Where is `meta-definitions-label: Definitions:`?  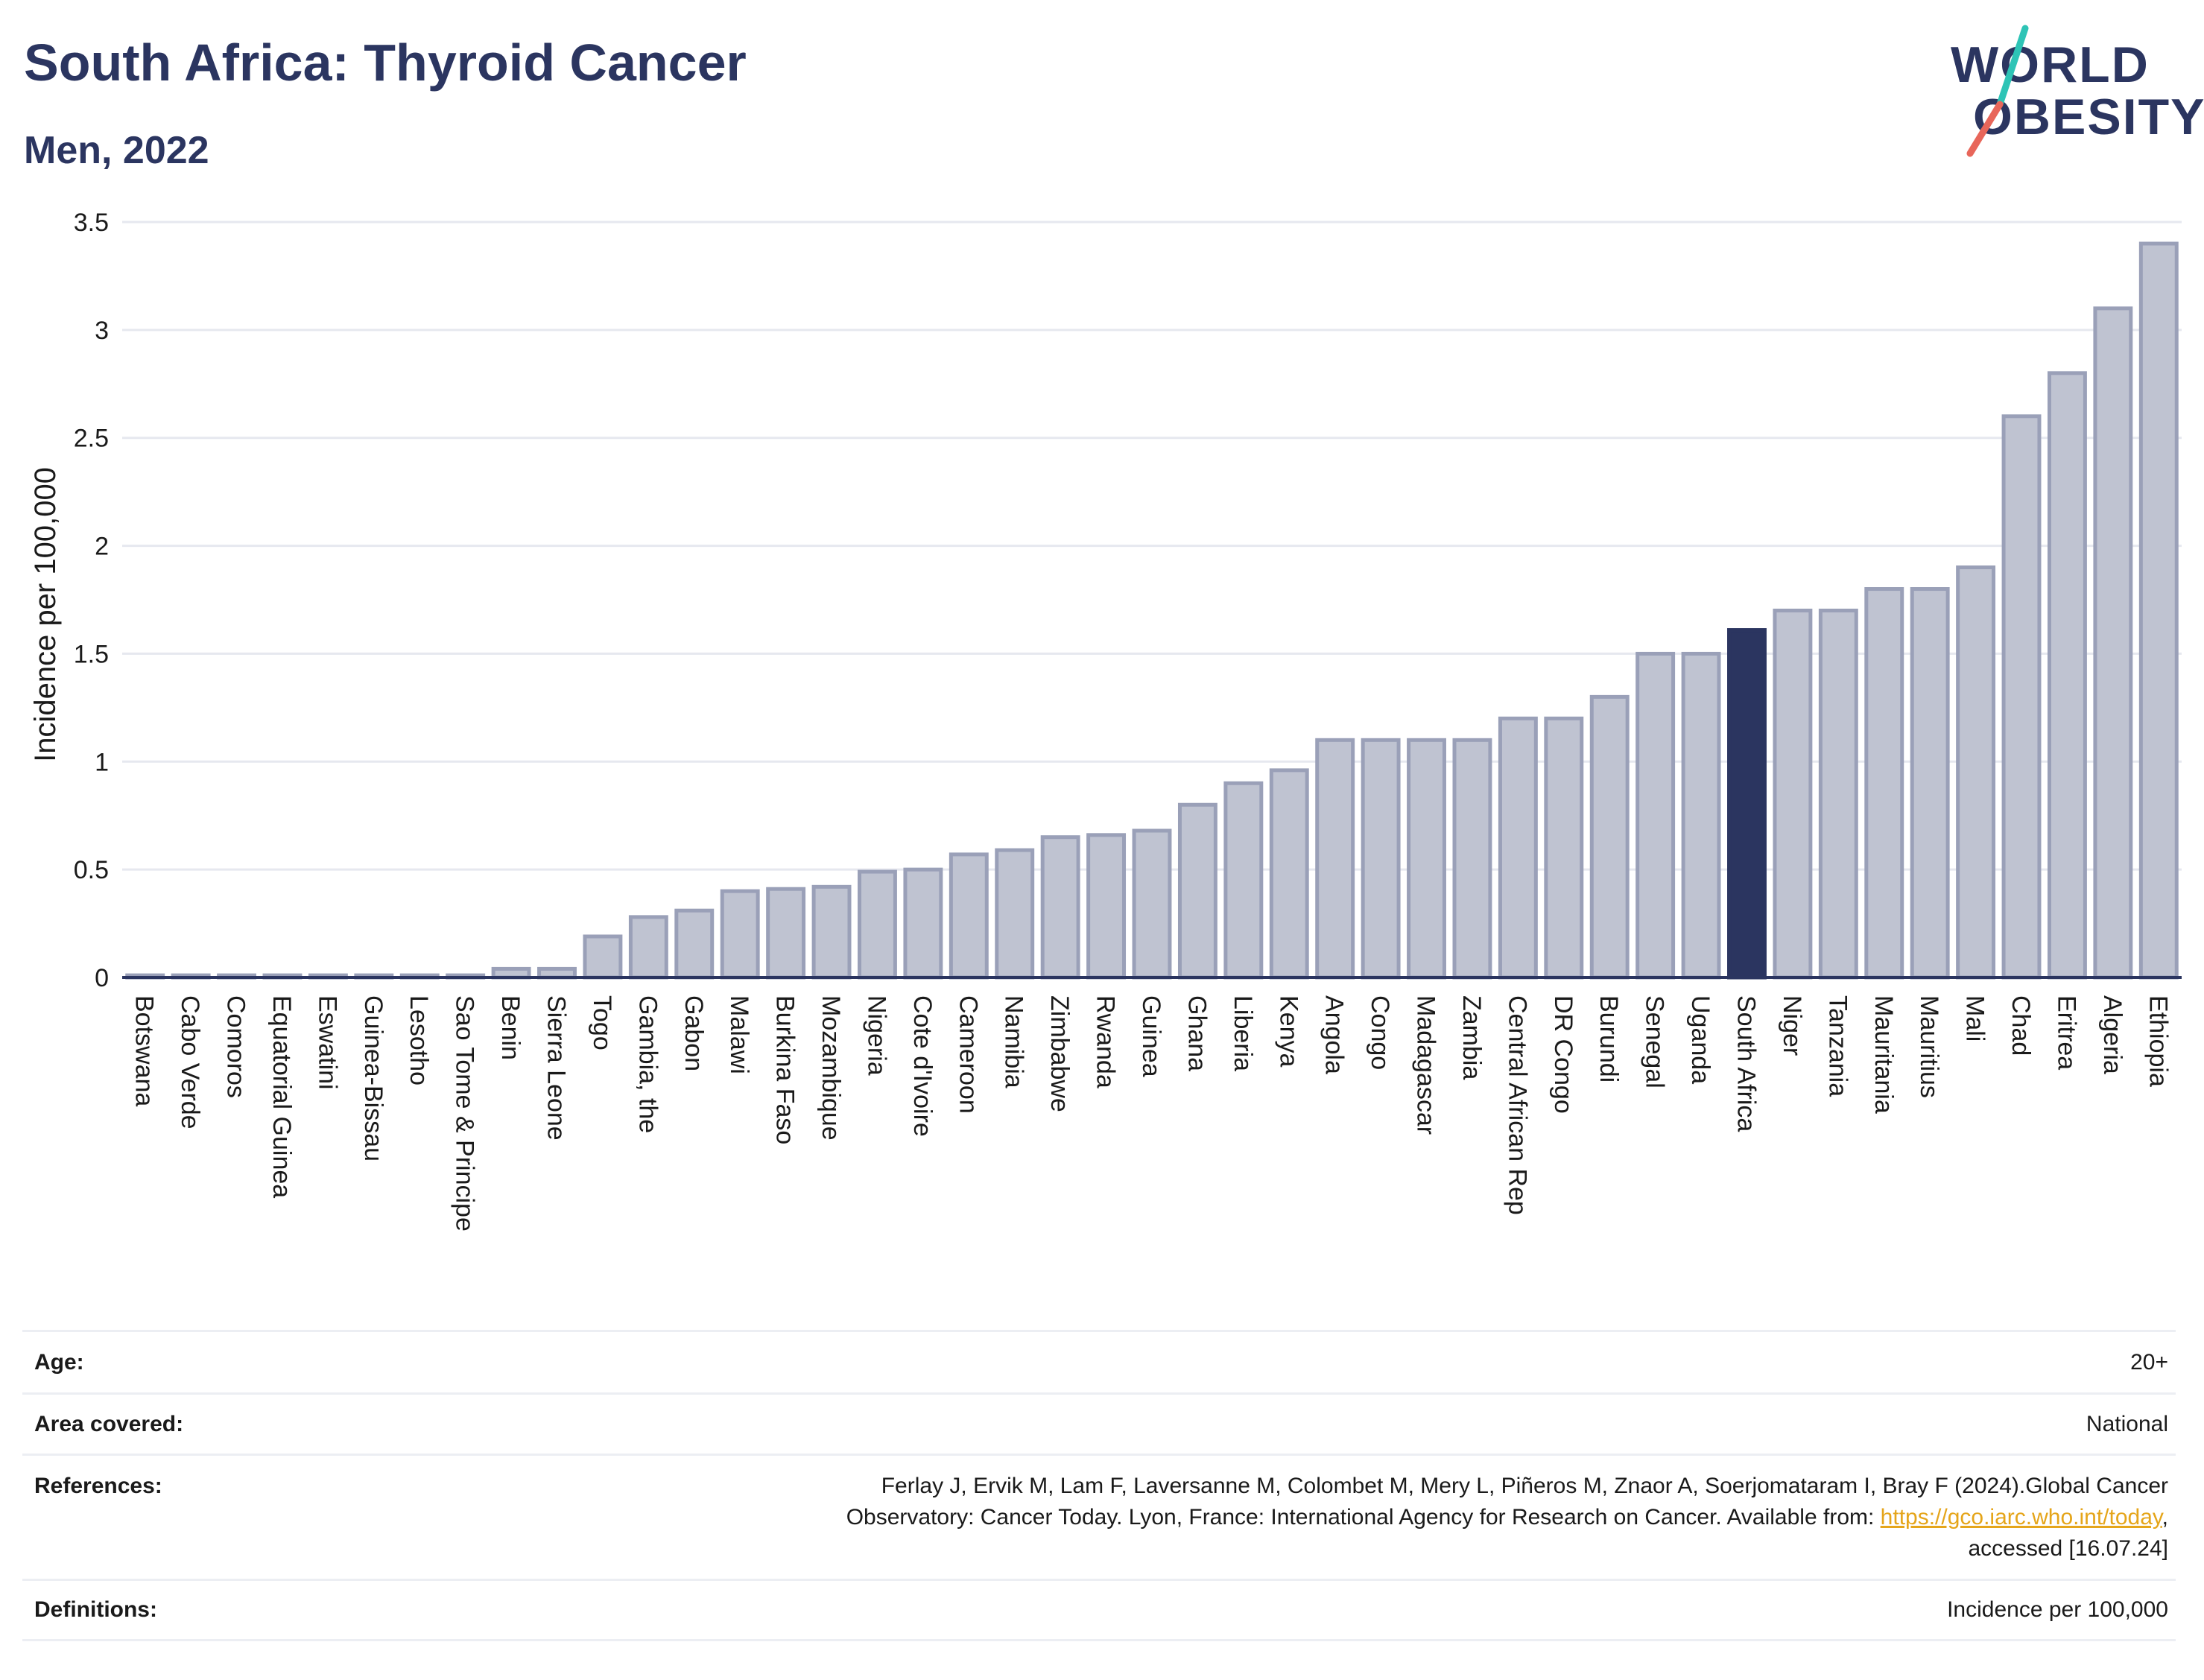 meta-definitions-label: Definitions: is located at coordinates (95, 1609).